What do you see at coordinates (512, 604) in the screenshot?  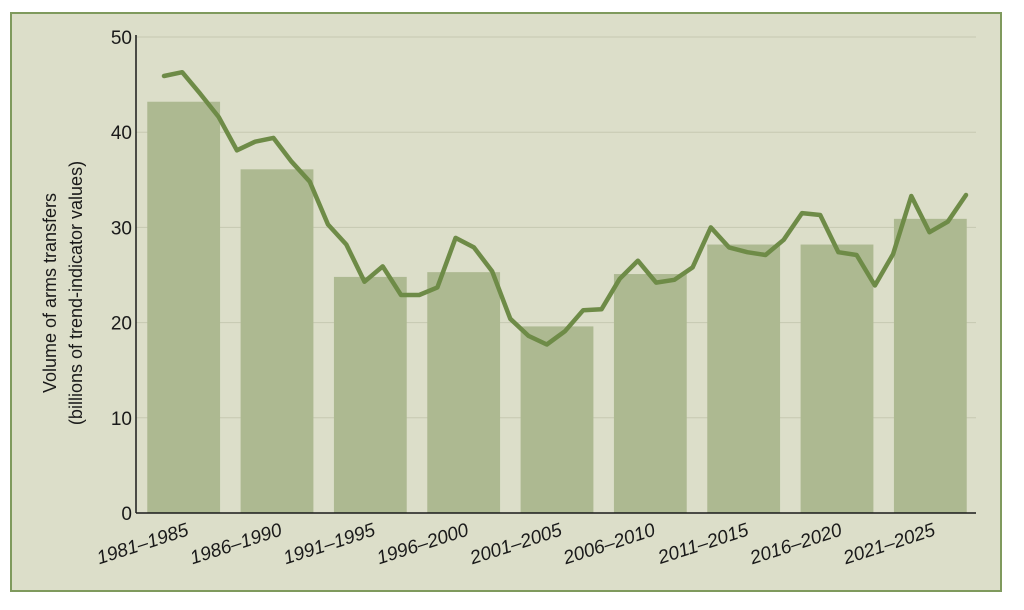 I see `caption-strip-cropped` at bounding box center [512, 604].